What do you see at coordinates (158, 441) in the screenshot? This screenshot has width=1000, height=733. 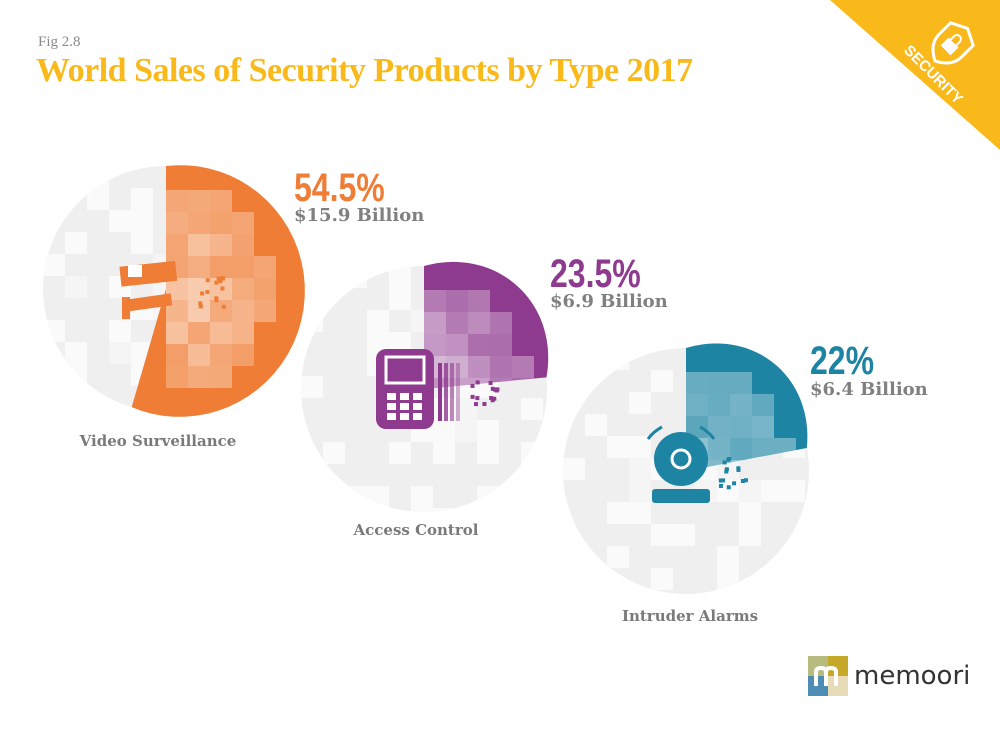 I see `category-label: Video Surveillance` at bounding box center [158, 441].